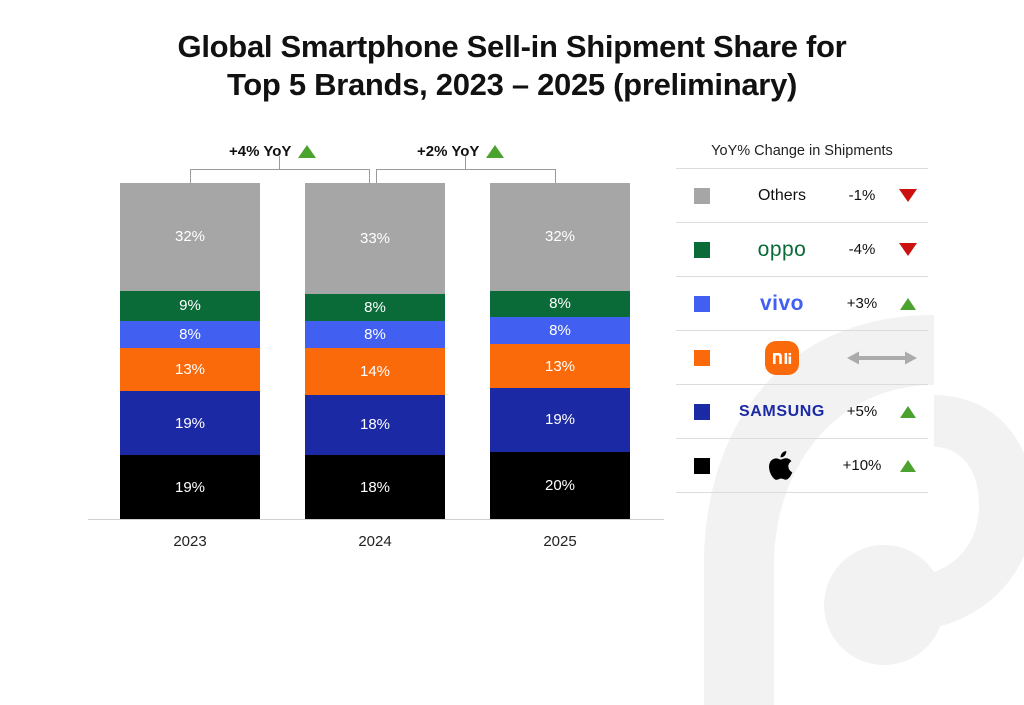 The image size is (1024, 705). I want to click on segment-2023-vivo: 8%, so click(190, 334).